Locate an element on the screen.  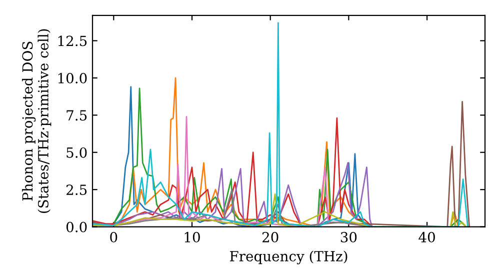
y-tick-label: 2.5 is located at coordinates (76, 190).